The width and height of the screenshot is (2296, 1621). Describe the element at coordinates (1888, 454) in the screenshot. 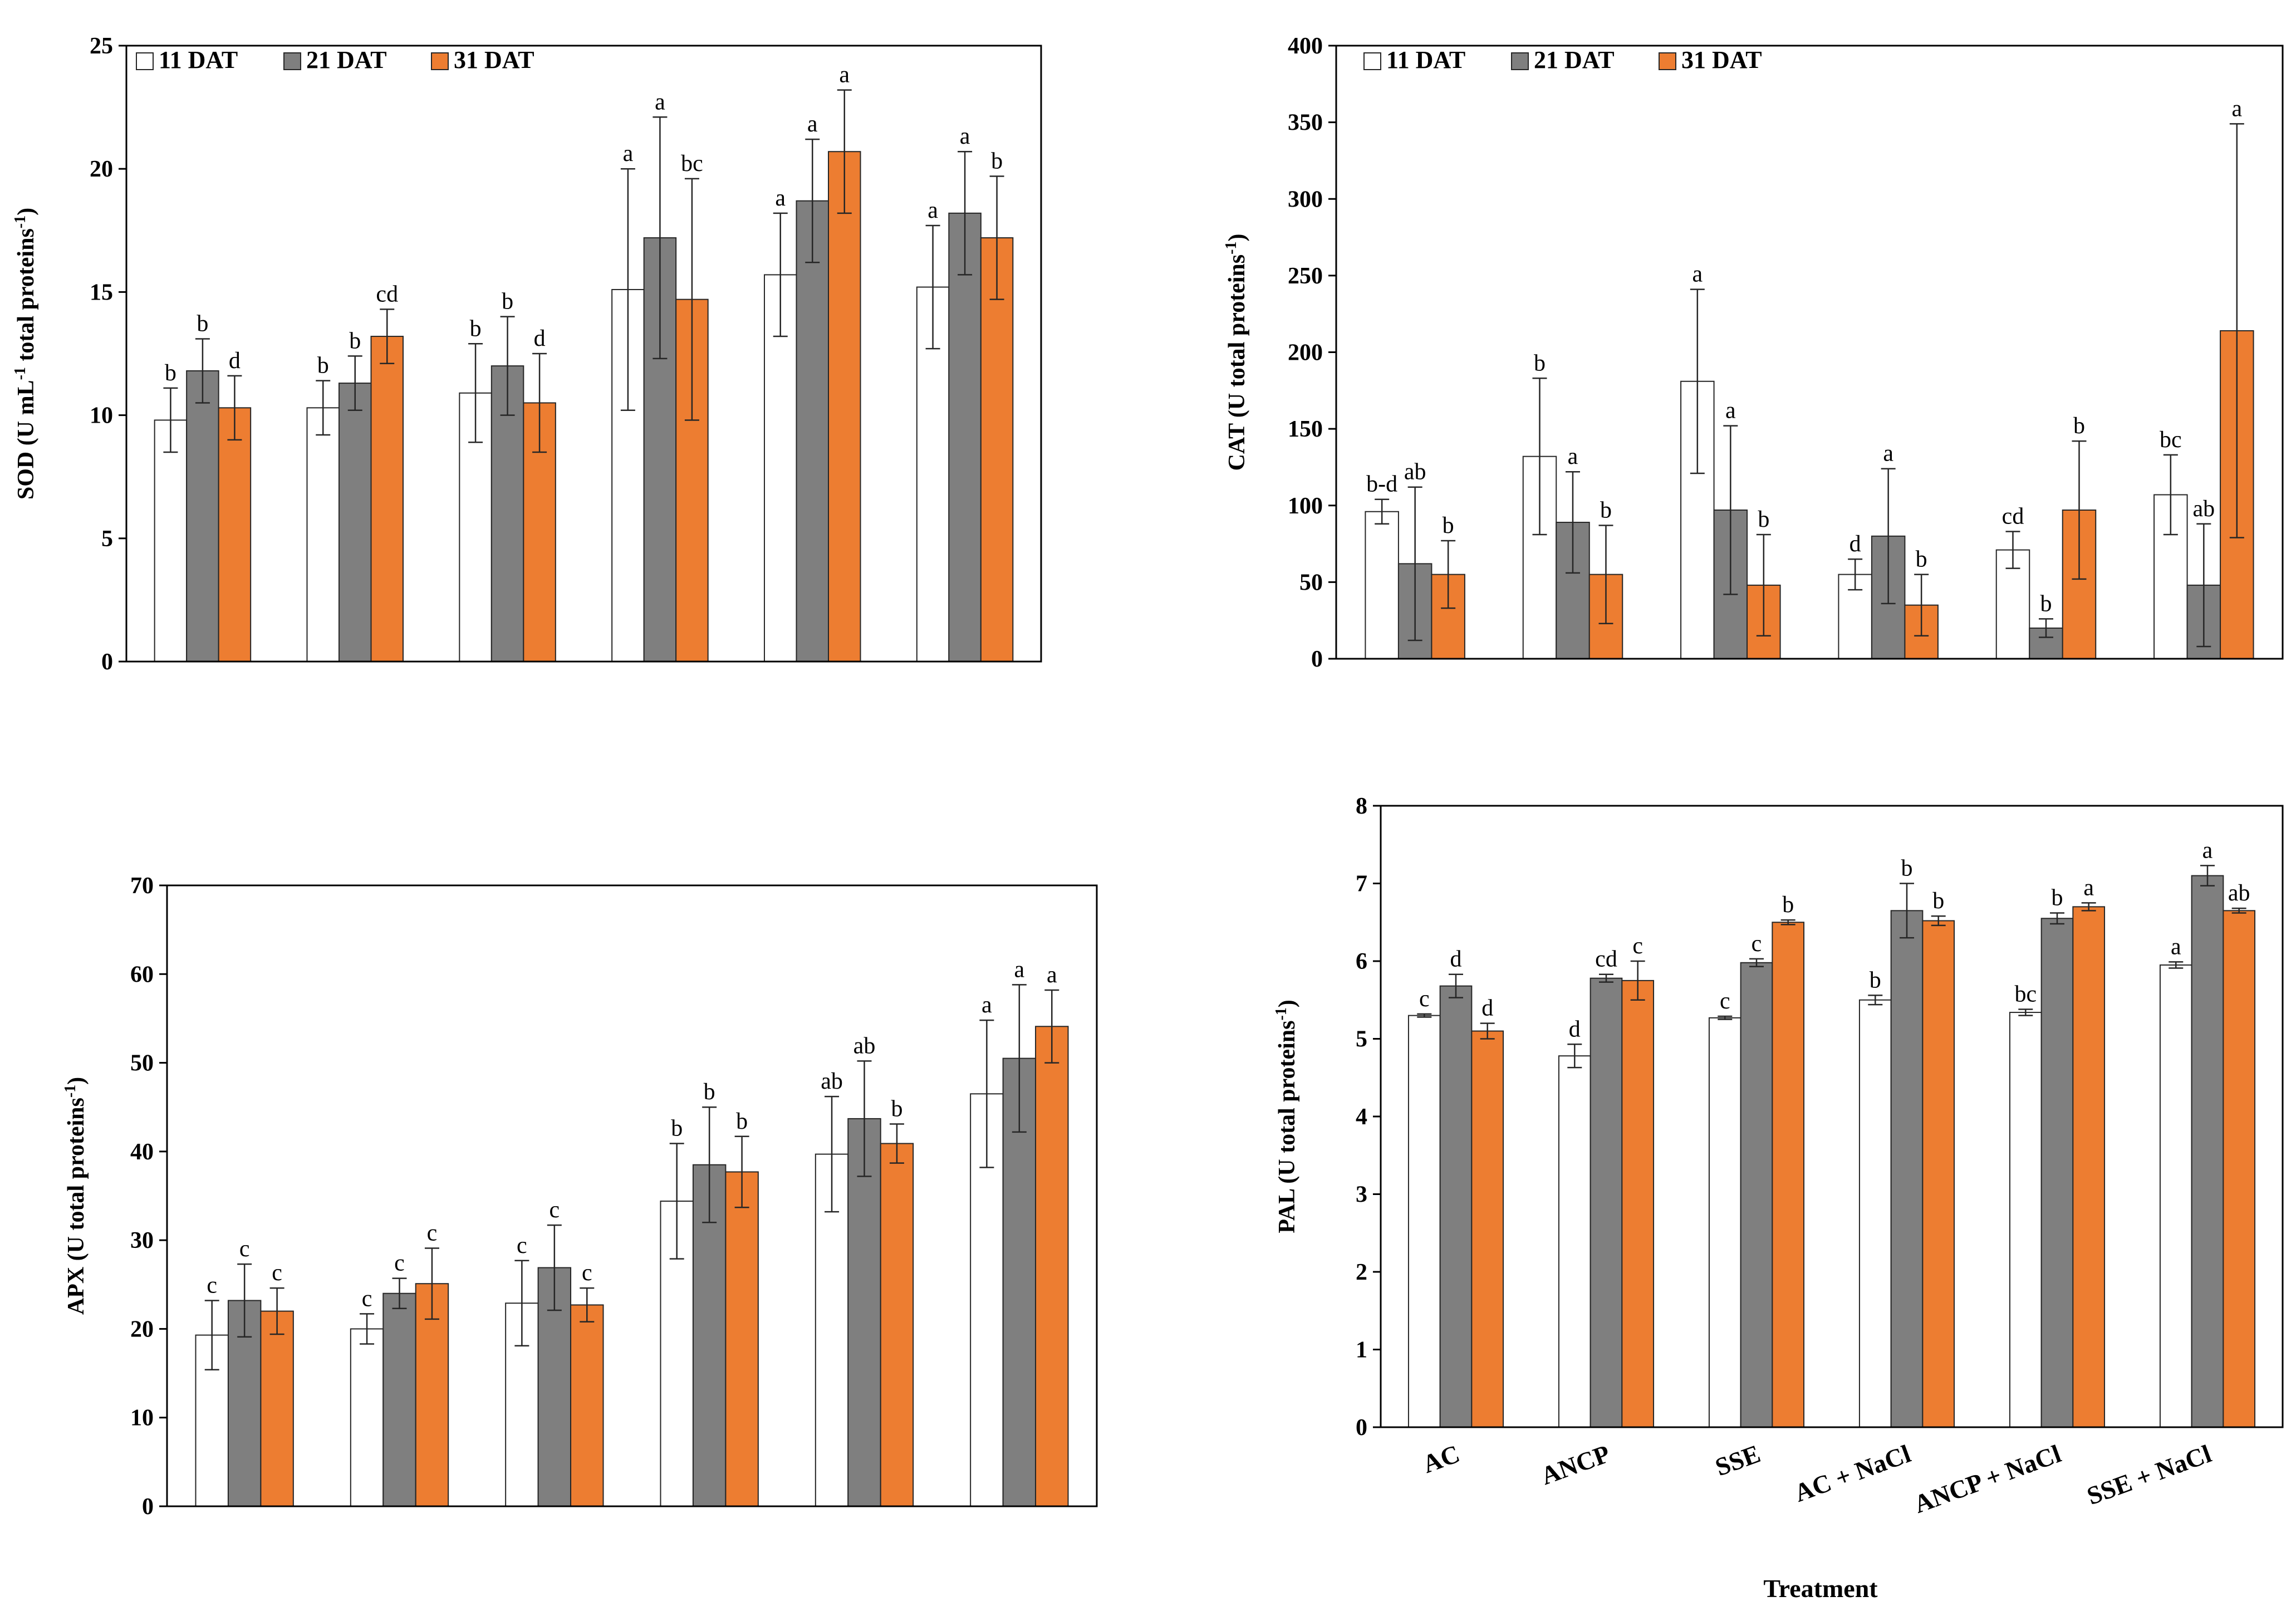

I see `cat-sig-letter-s21-3: a` at that location.